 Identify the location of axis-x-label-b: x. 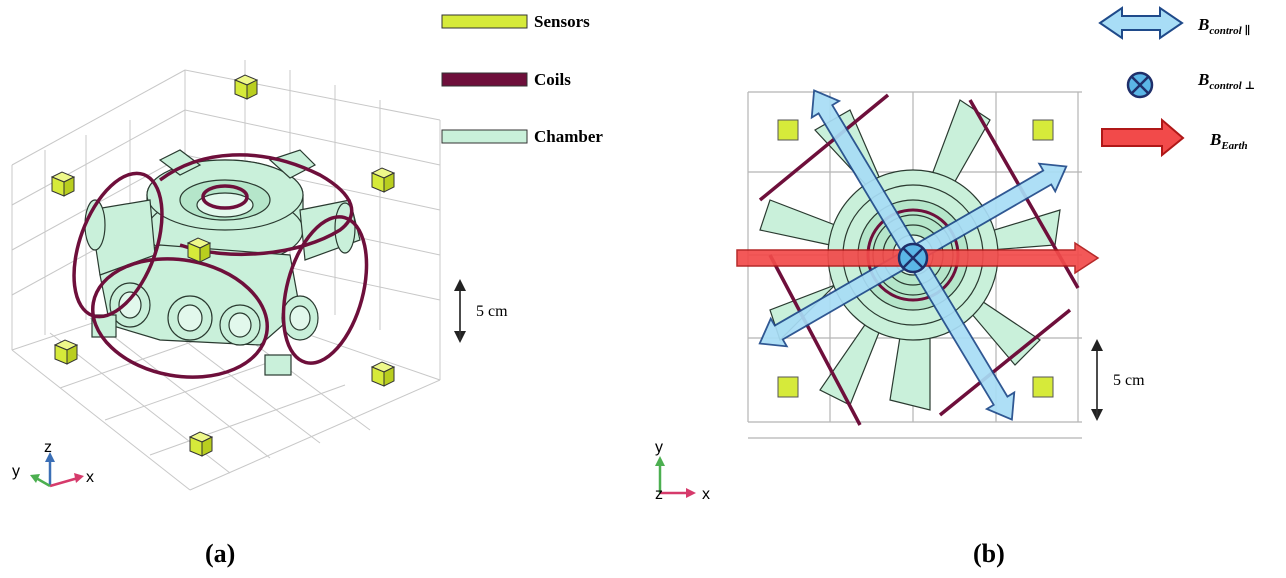
(706, 494).